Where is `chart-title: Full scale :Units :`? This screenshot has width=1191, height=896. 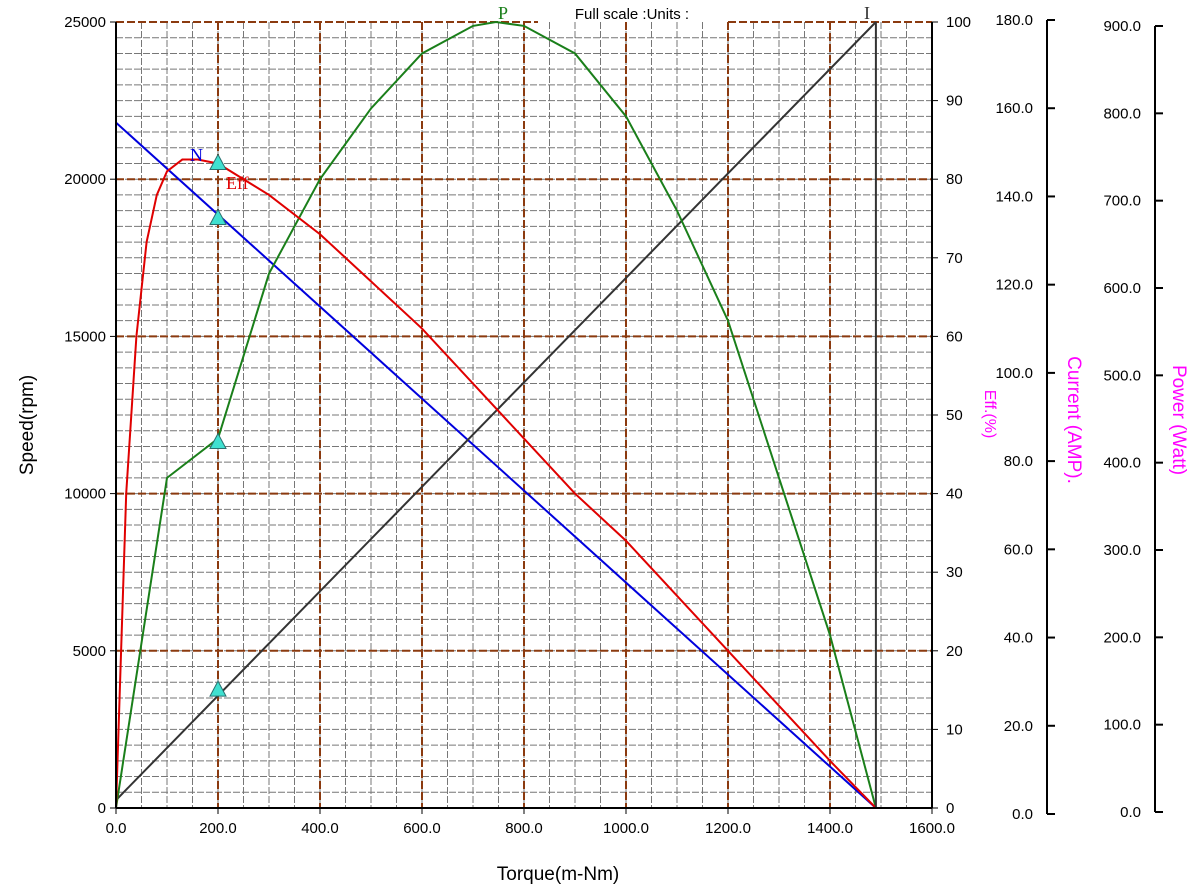 chart-title: Full scale :Units : is located at coordinates (632, 14).